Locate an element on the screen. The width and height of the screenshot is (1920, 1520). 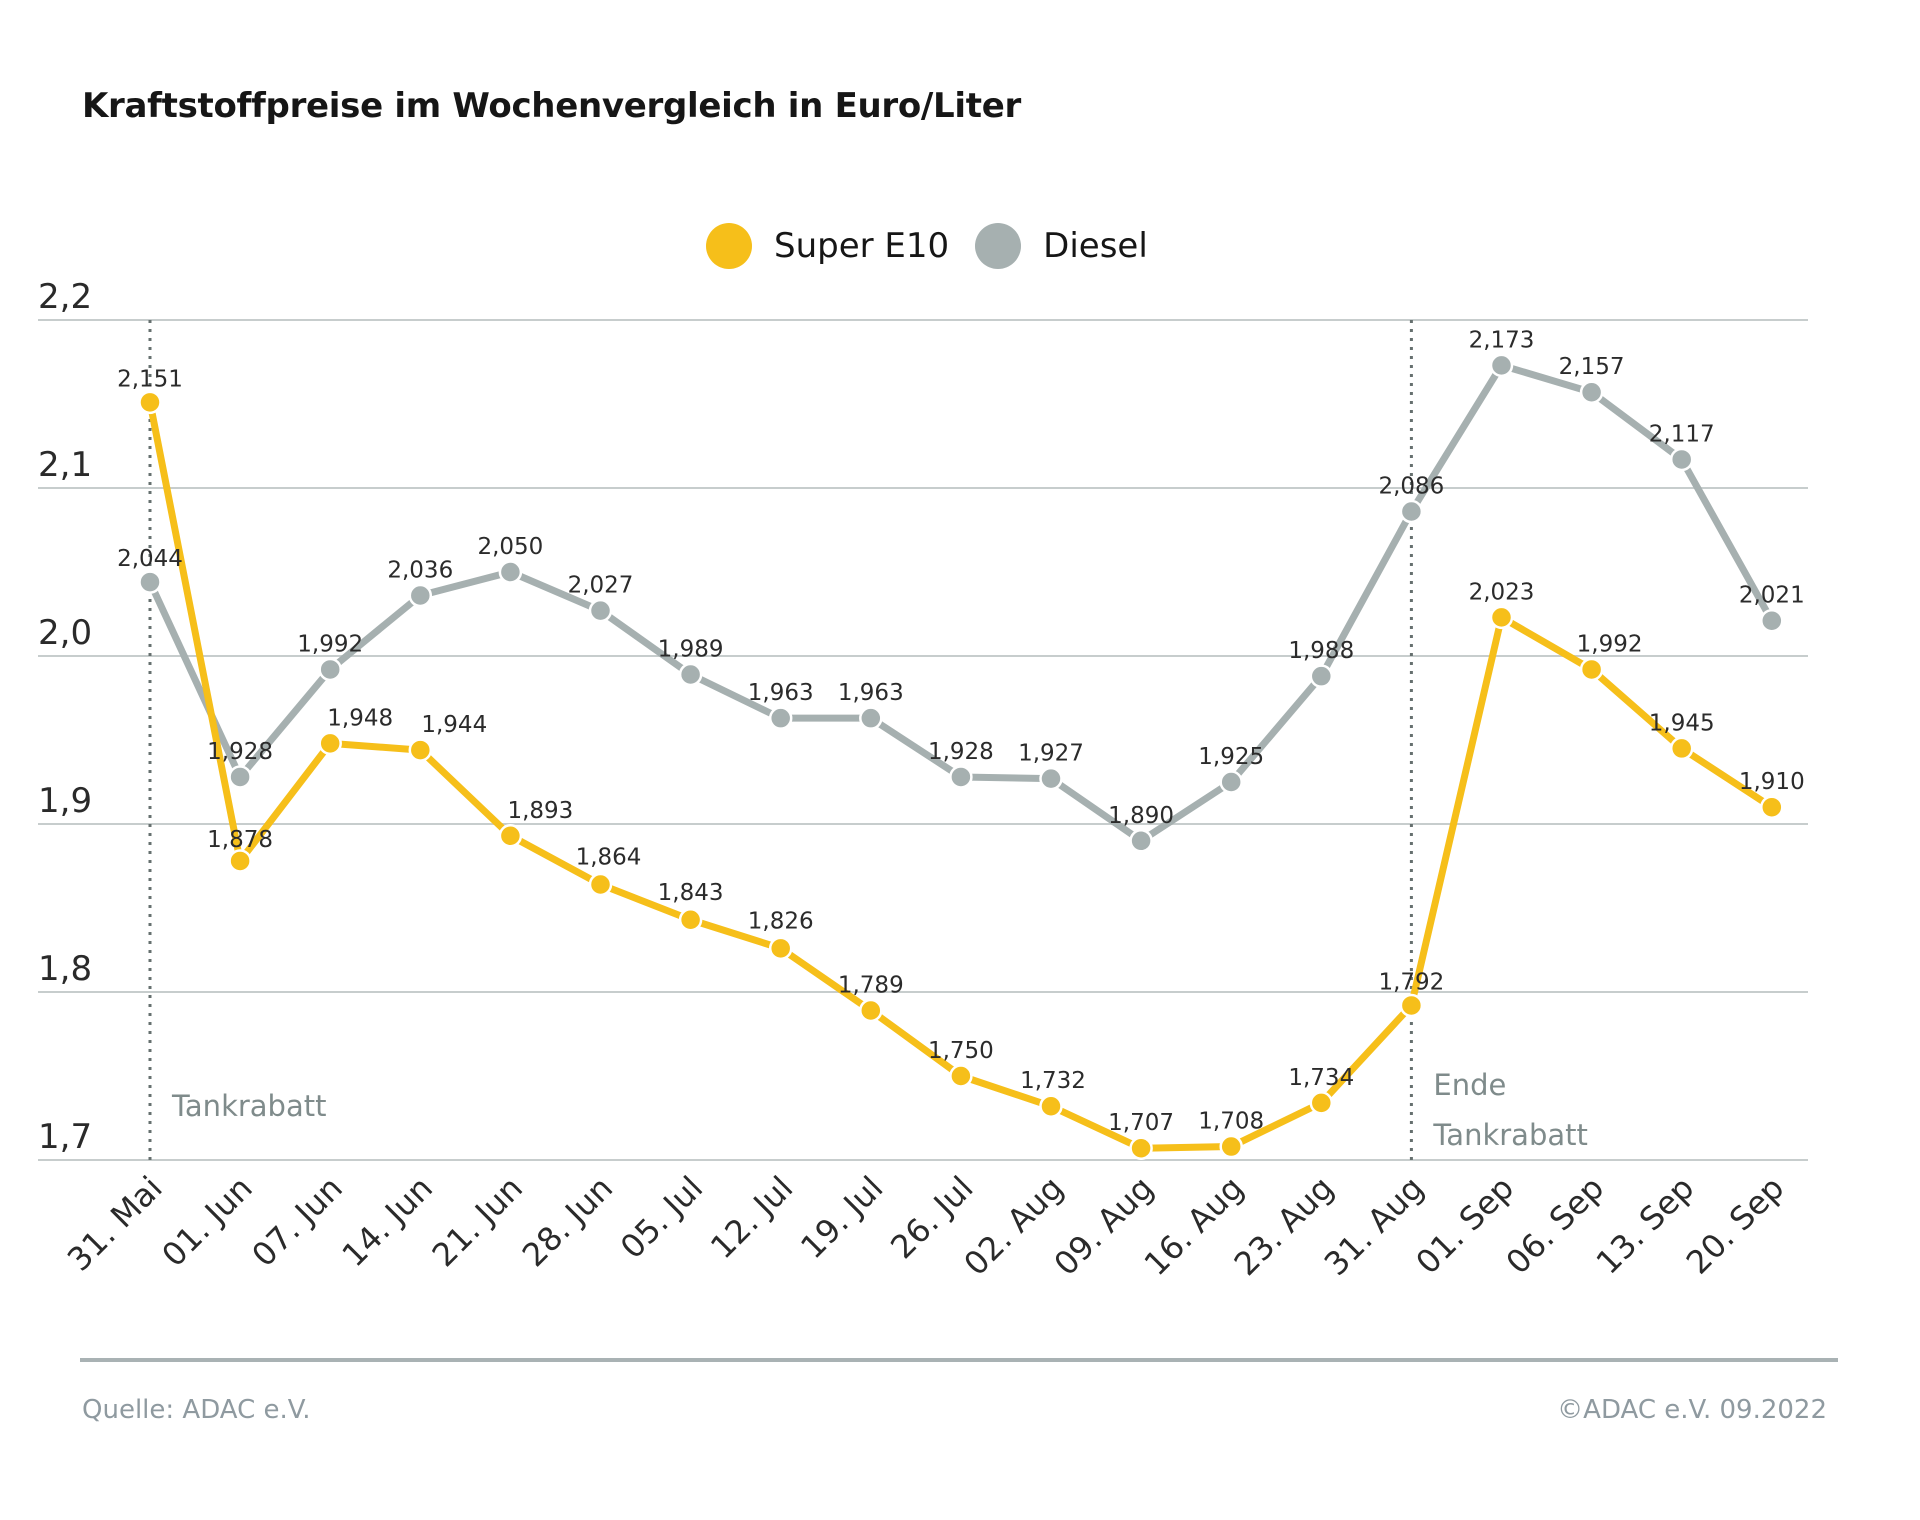
x-tick-label: 02. Aug is located at coordinates (1013, 1226).